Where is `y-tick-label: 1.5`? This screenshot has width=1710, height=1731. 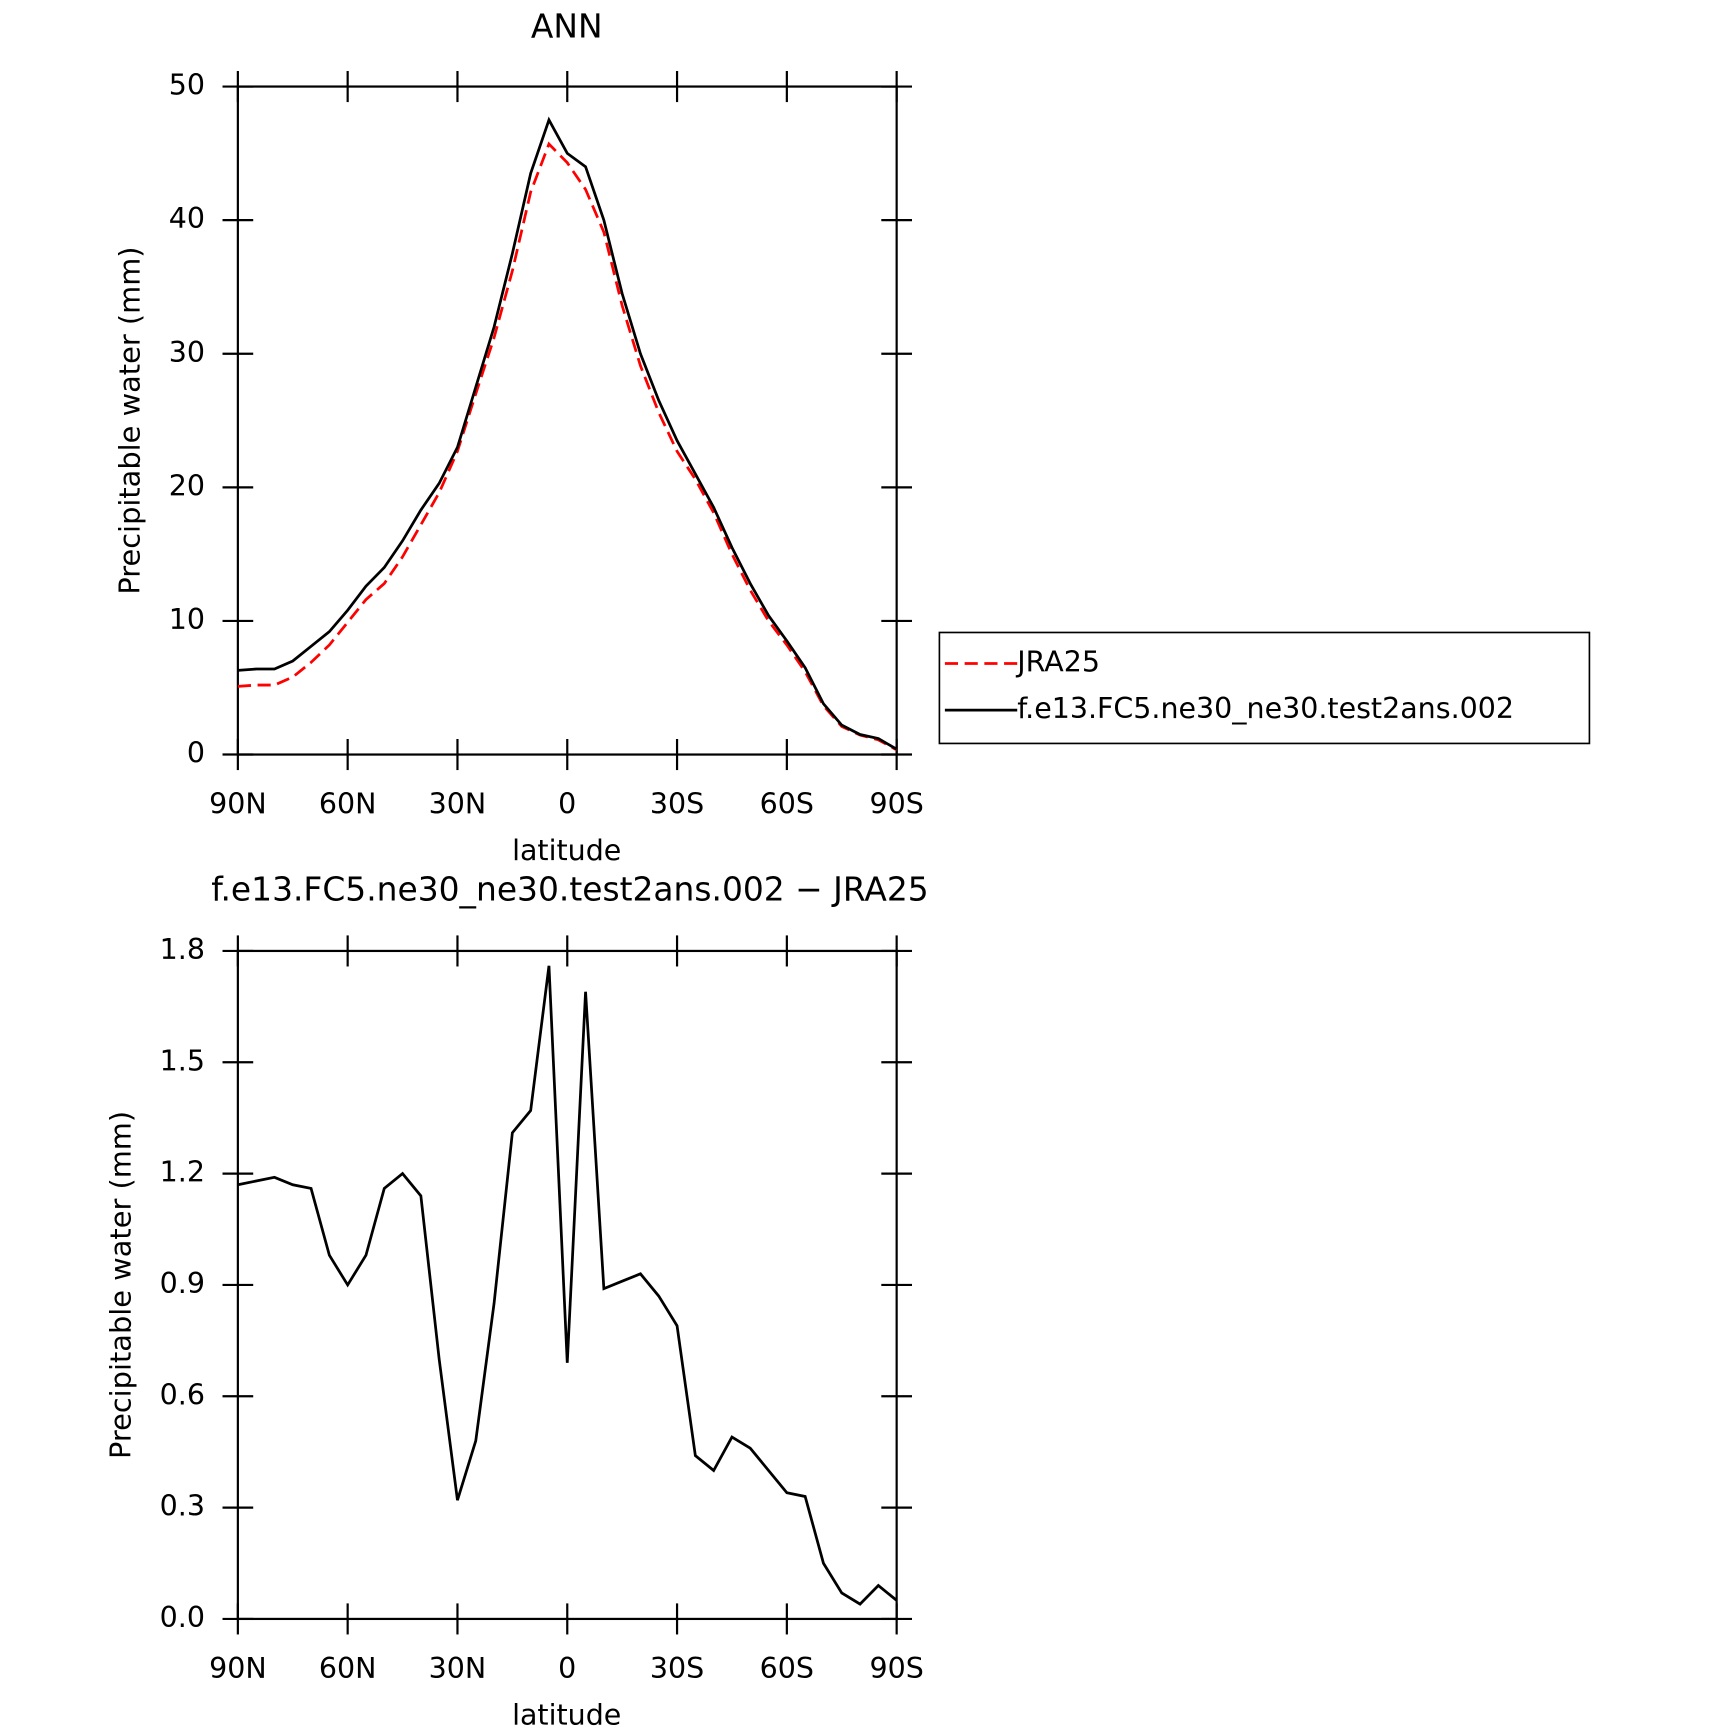
y-tick-label: 1.5 is located at coordinates (182, 1060).